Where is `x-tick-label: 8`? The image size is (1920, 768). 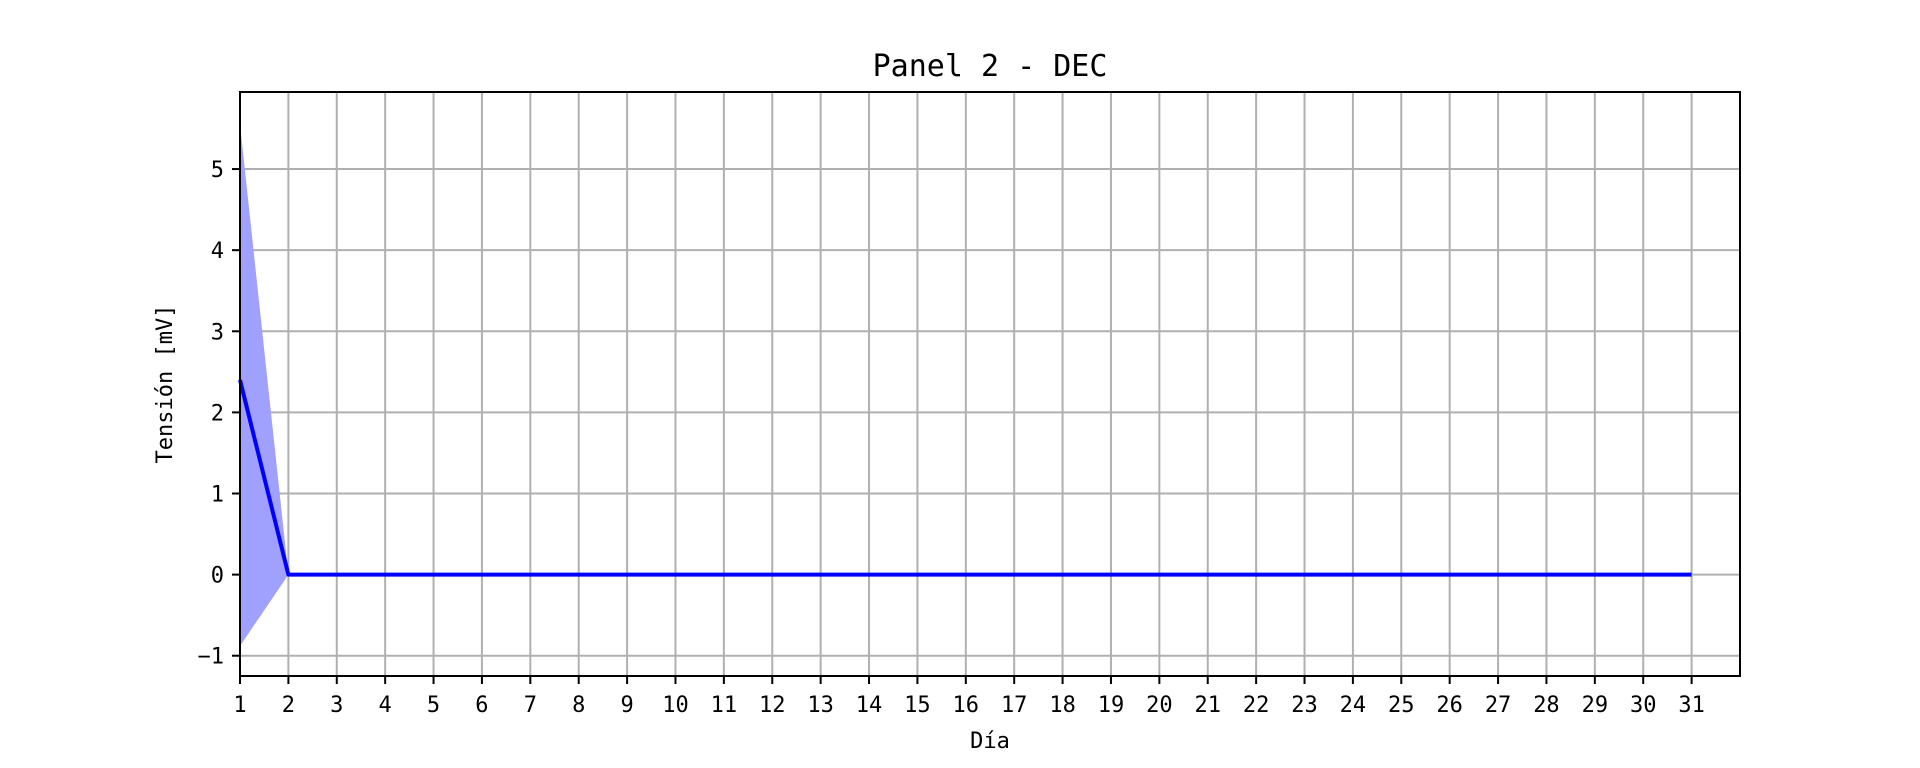
x-tick-label: 8 is located at coordinates (578, 705).